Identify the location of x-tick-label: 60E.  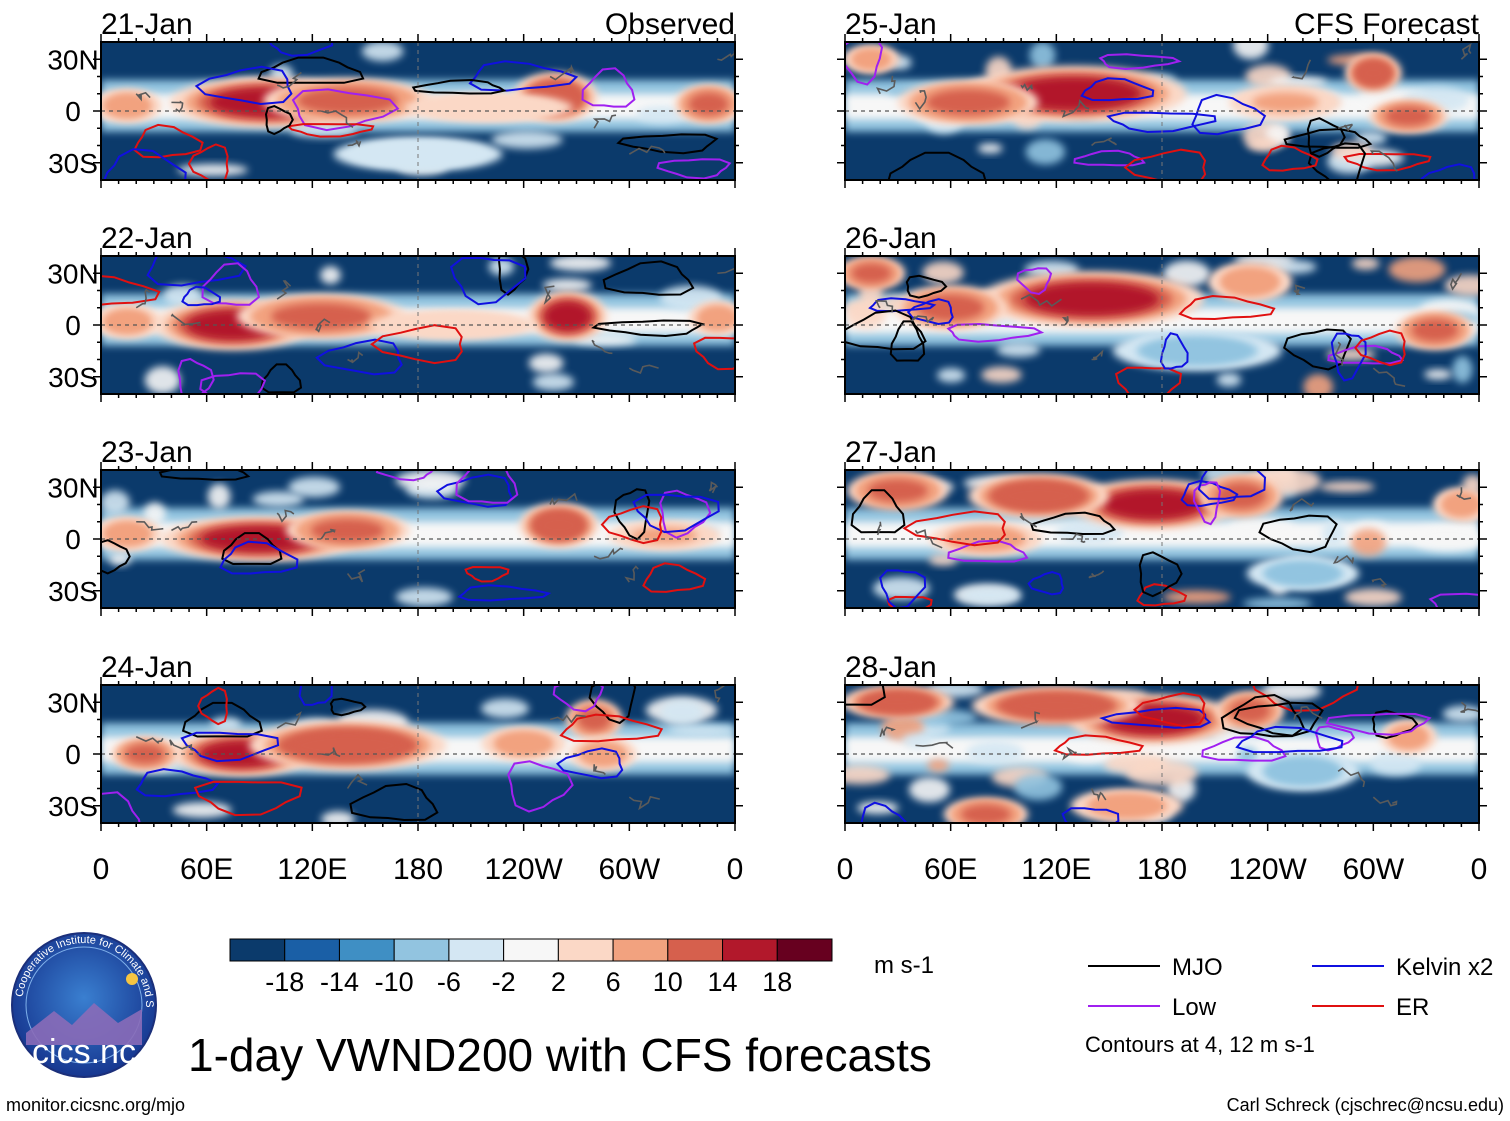
(206, 869).